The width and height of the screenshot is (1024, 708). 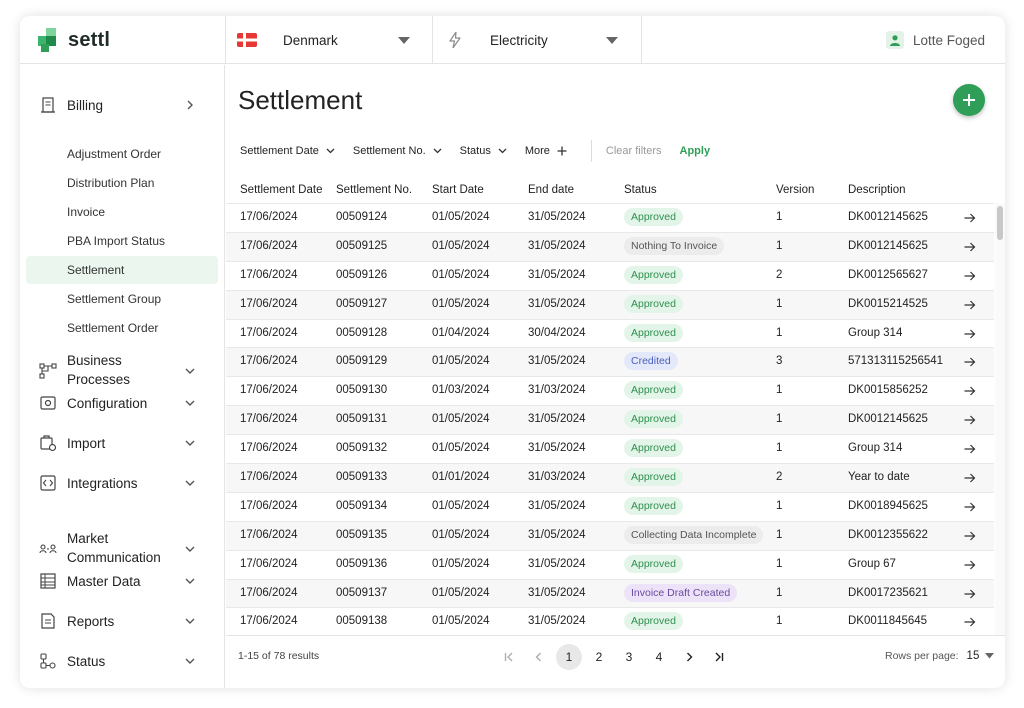 I want to click on add-settlement-button, so click(x=969, y=100).